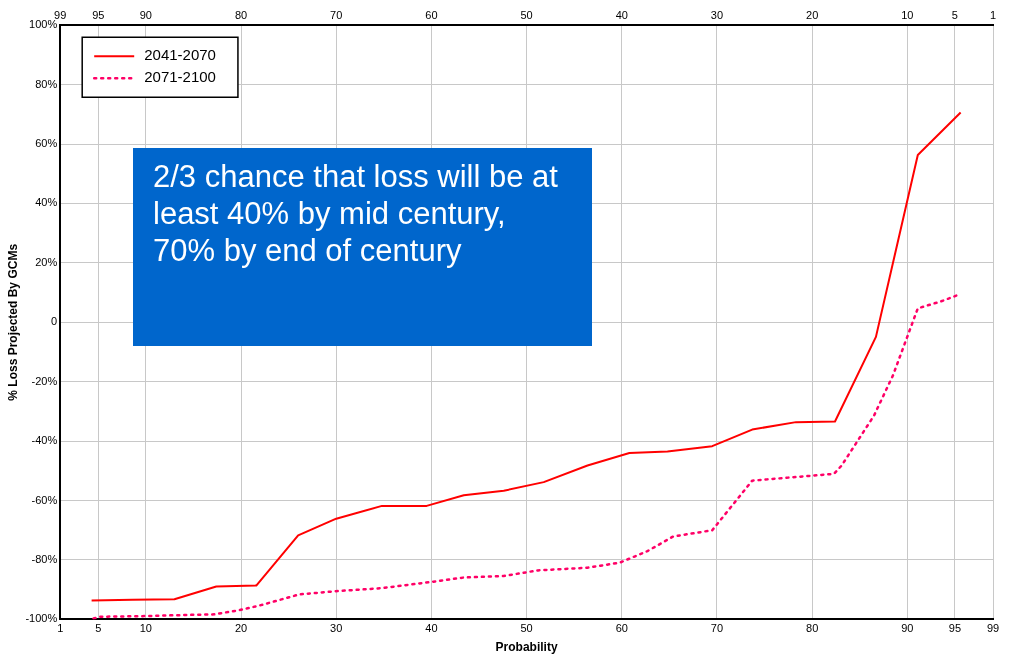 The image size is (1017, 661). I want to click on y-tick-label: -20%, so click(44, 380).